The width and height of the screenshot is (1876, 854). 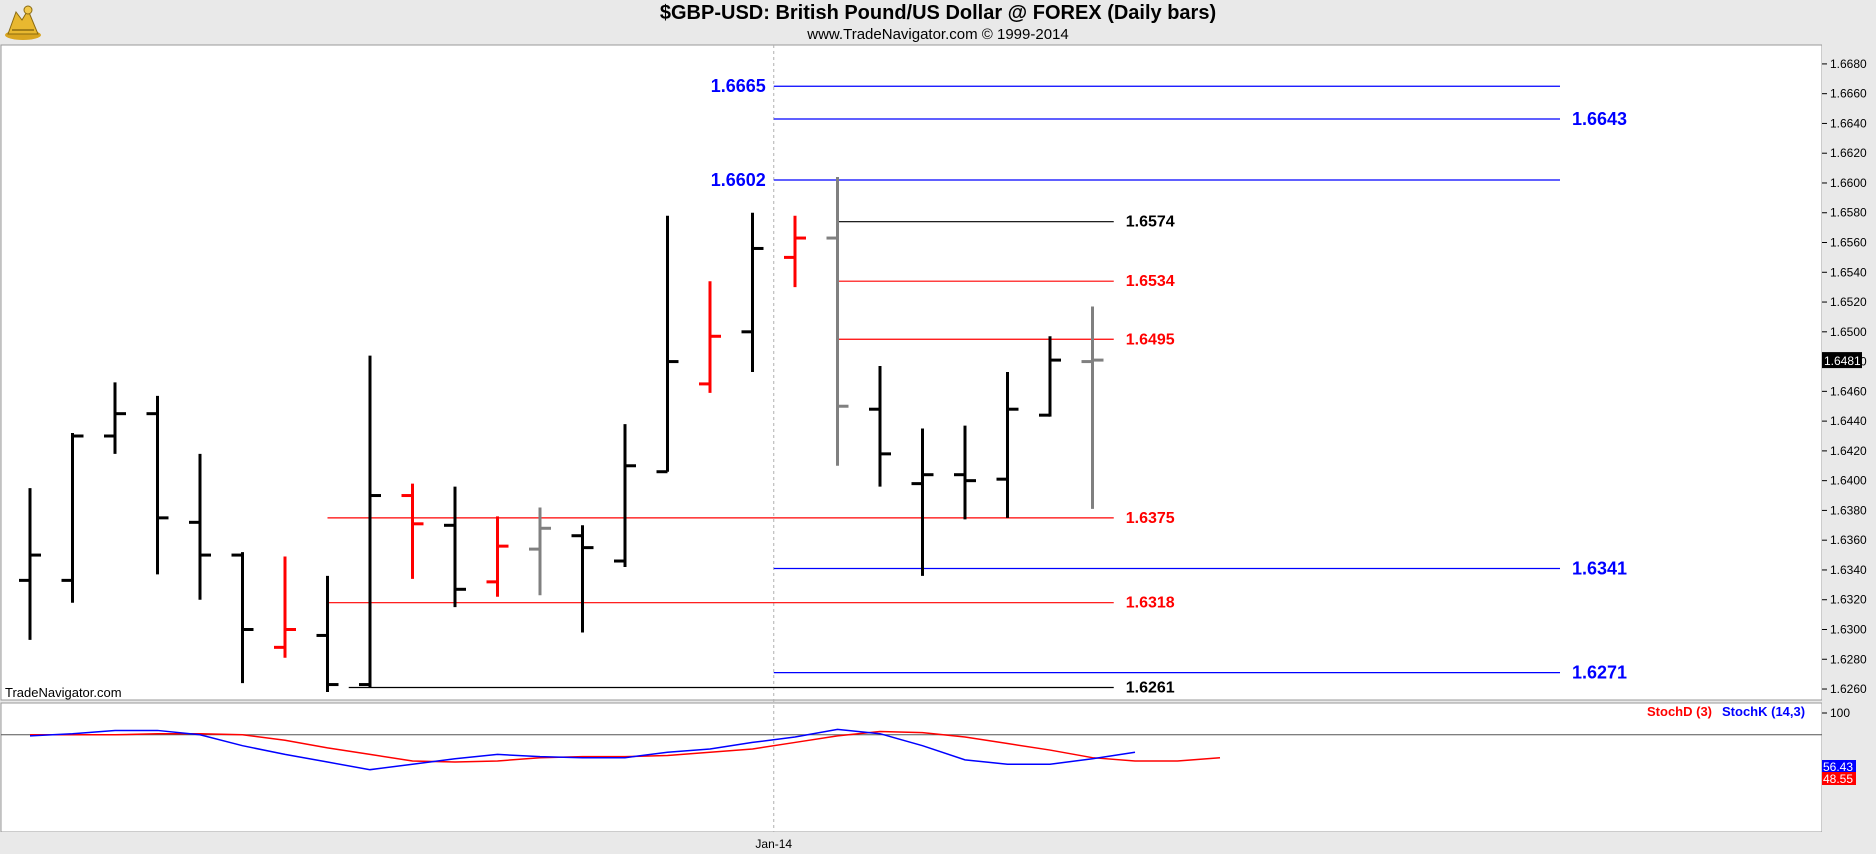 I want to click on price-tick-label: 1.6500, so click(x=1848, y=332).